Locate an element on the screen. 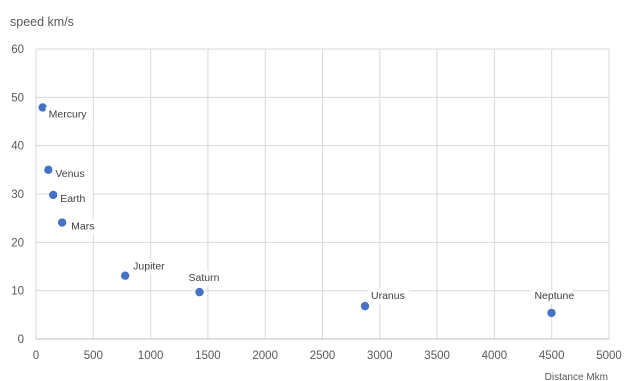 The height and width of the screenshot is (381, 627). x-tick-label: 0 is located at coordinates (36, 356).